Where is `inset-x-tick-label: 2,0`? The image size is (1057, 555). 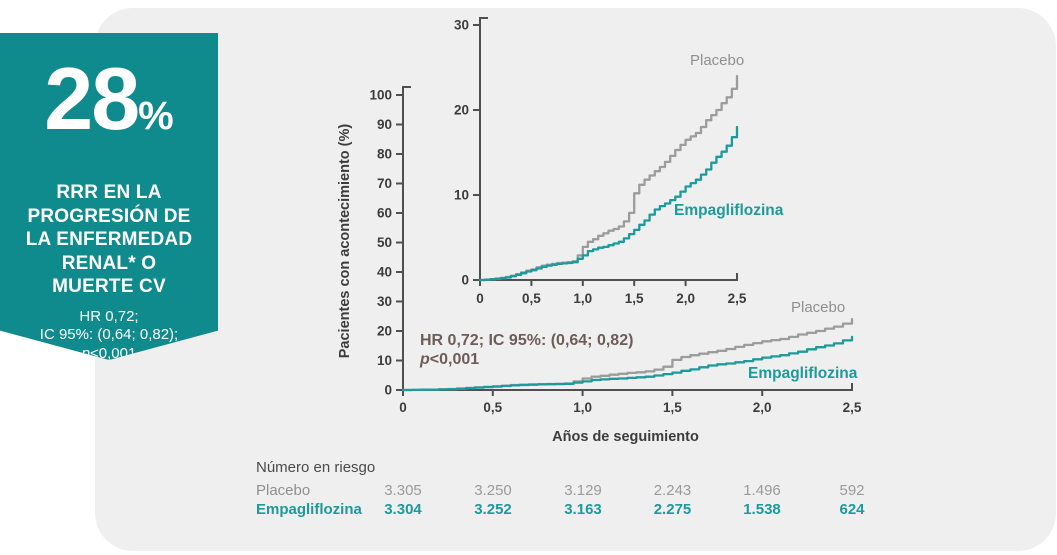
inset-x-tick-label: 2,0 is located at coordinates (685, 298).